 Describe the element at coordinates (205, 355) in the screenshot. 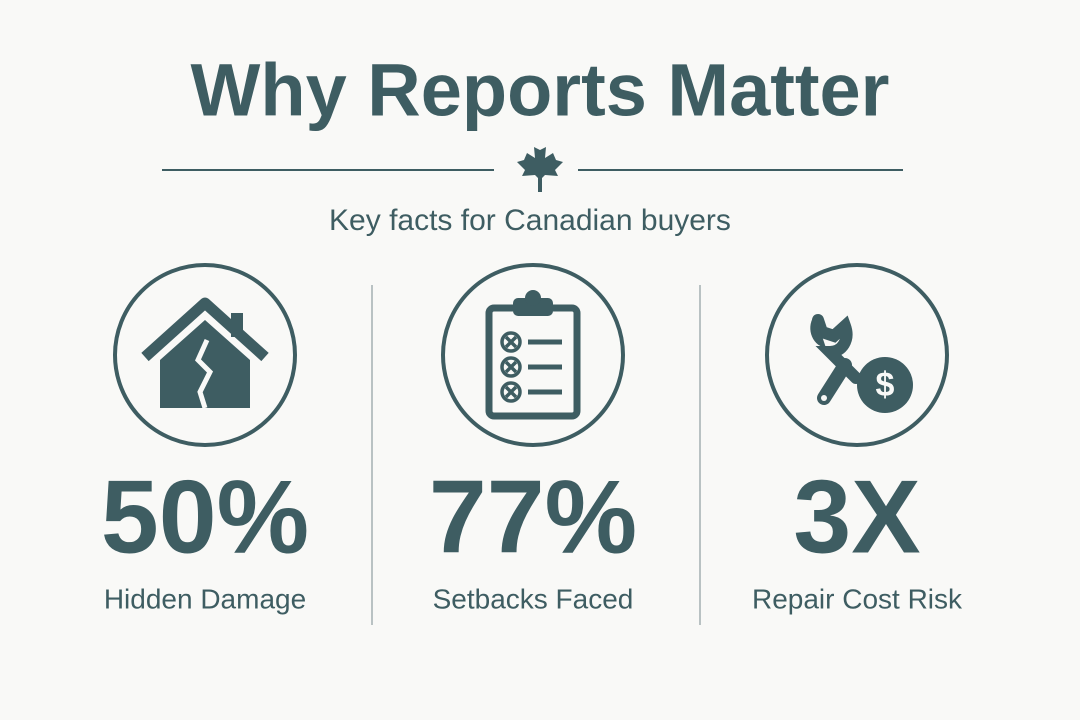

I see `house-icon` at that location.